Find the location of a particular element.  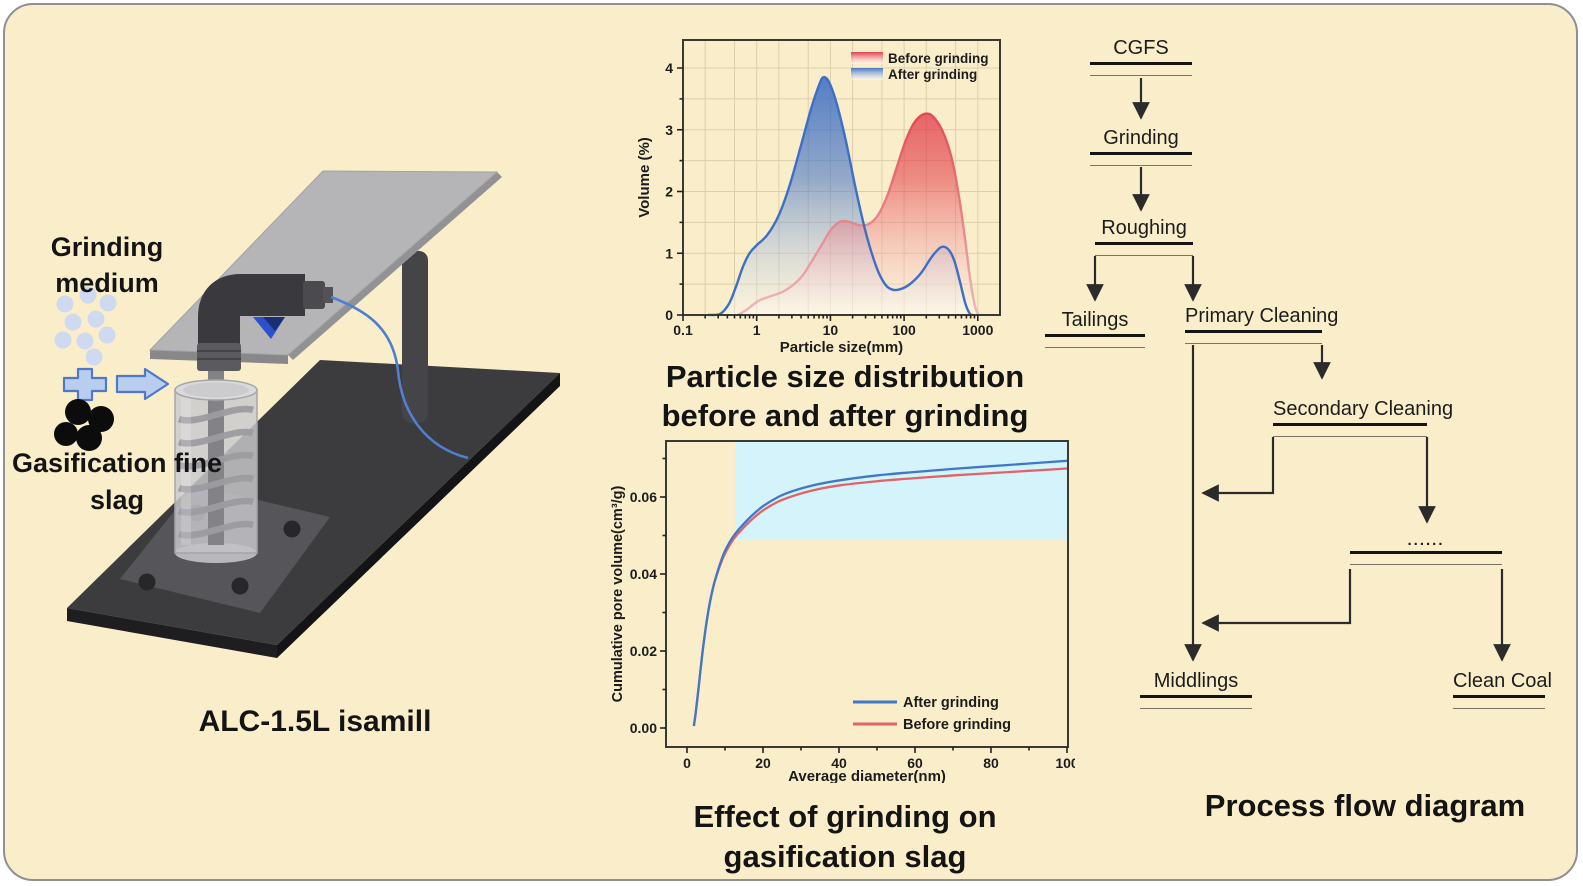

isamill-model-label: ALC-1.5L isamill is located at coordinates (315, 721).